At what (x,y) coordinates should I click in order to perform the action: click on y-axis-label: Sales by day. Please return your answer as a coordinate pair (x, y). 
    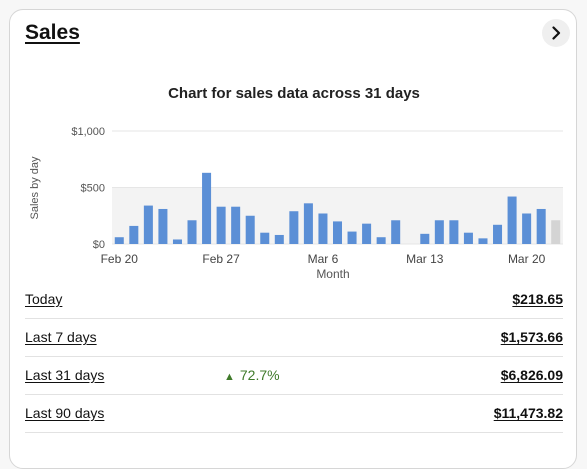
    Looking at the image, I should click on (35, 187).